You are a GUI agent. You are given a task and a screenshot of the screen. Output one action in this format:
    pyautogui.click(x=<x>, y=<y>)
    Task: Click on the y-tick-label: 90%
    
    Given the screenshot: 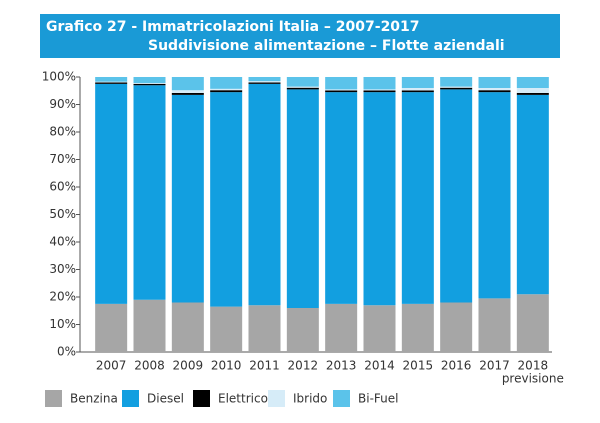 What is the action you would take?
    pyautogui.click(x=62, y=104)
    